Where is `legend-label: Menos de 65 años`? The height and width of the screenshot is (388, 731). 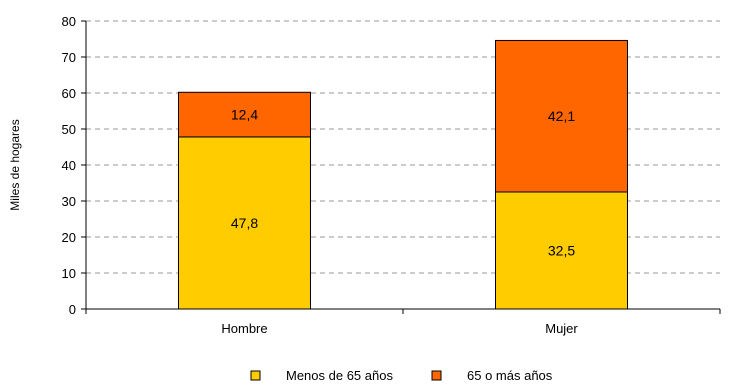
legend-label: Menos de 65 años is located at coordinates (339, 375).